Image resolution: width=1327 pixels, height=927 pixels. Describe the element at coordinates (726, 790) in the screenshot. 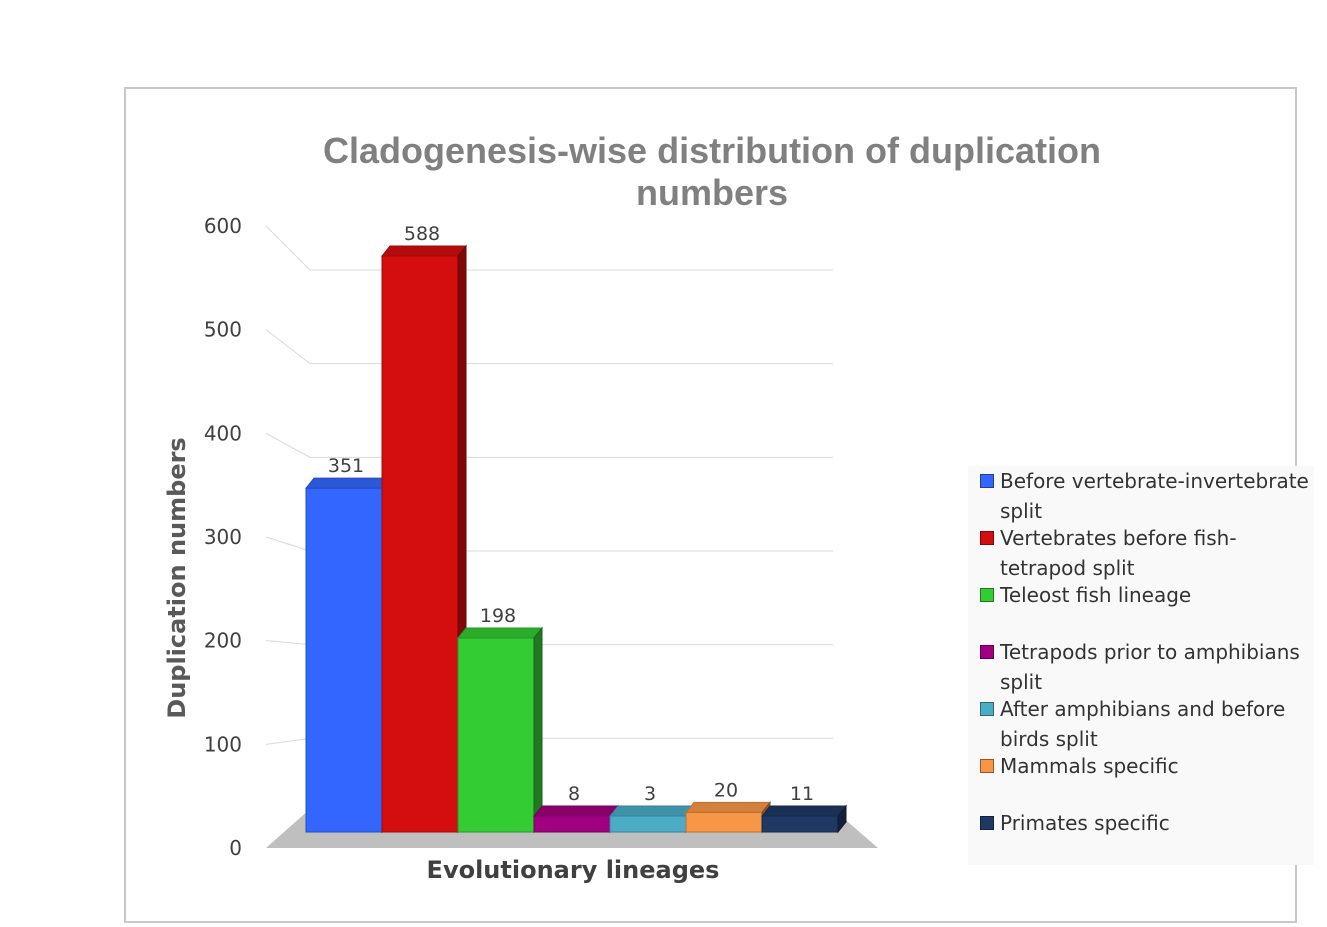

I see `data-label: 20` at that location.